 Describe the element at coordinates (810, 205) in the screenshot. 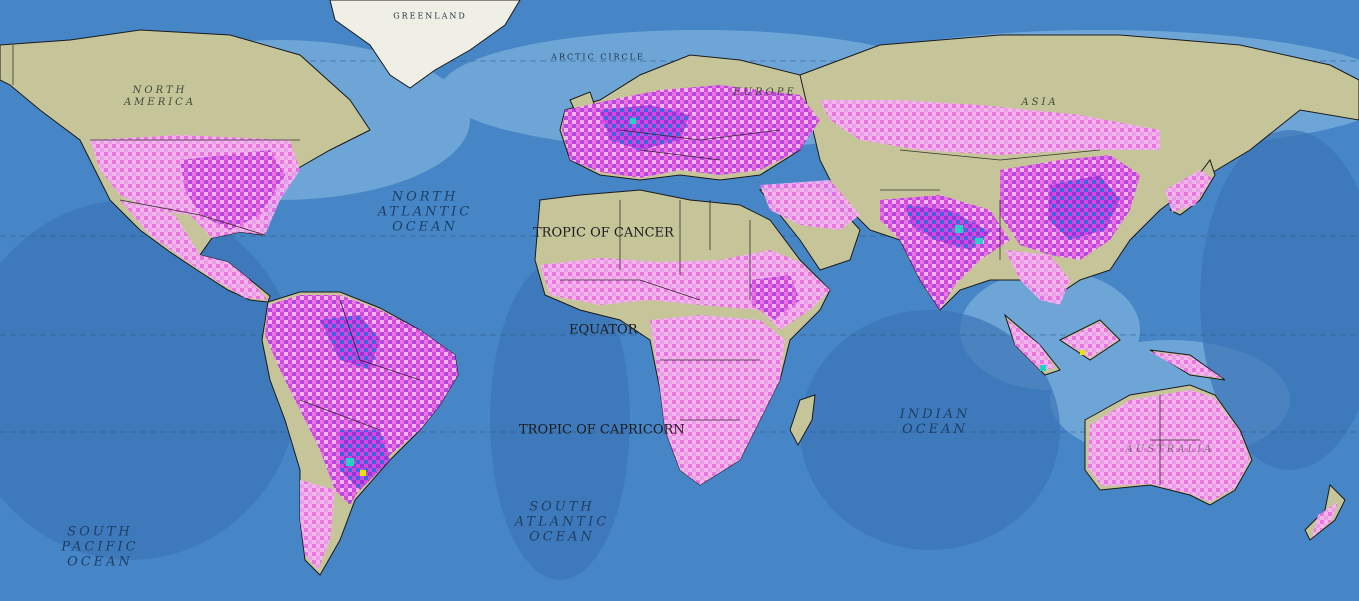

I see `data-region-middle-east` at that location.